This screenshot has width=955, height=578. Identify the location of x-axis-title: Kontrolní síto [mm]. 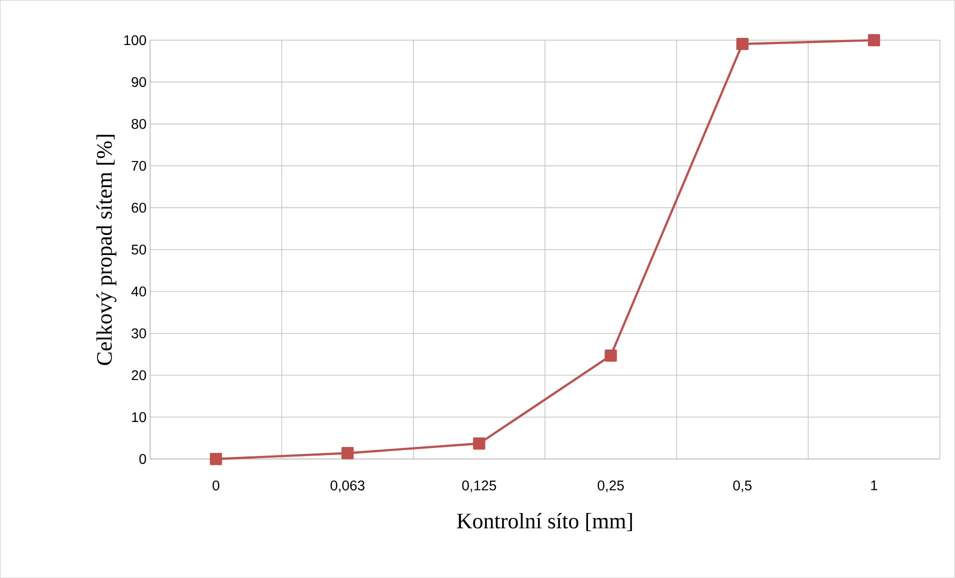
(544, 522).